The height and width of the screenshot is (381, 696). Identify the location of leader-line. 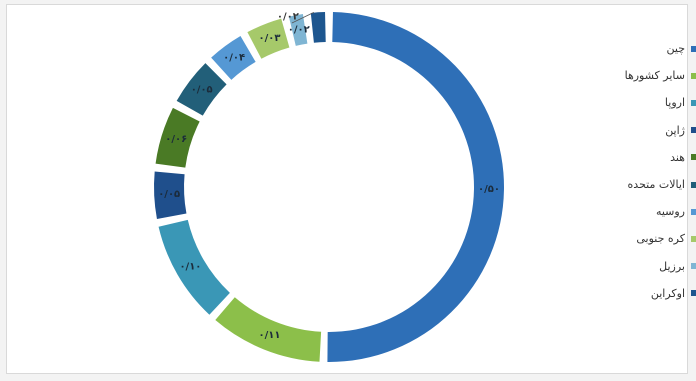
(303, 17).